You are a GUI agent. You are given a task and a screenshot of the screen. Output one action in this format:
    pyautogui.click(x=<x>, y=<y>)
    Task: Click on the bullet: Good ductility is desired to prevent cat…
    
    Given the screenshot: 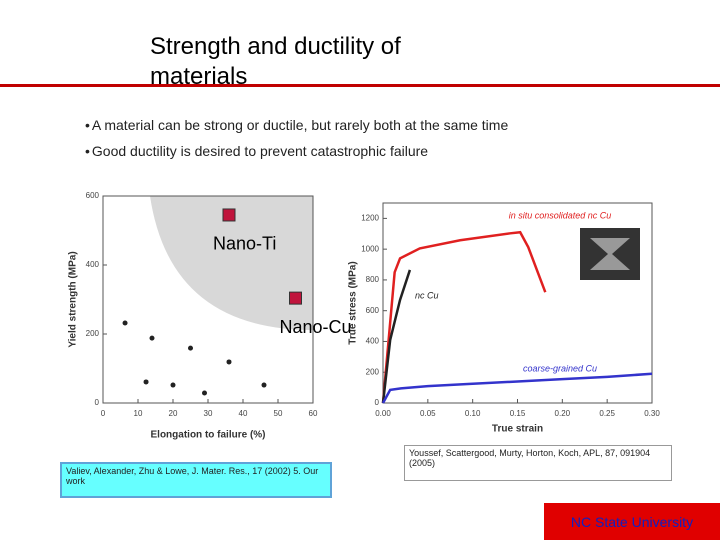 What is the action you would take?
    pyautogui.click(x=296, y=151)
    